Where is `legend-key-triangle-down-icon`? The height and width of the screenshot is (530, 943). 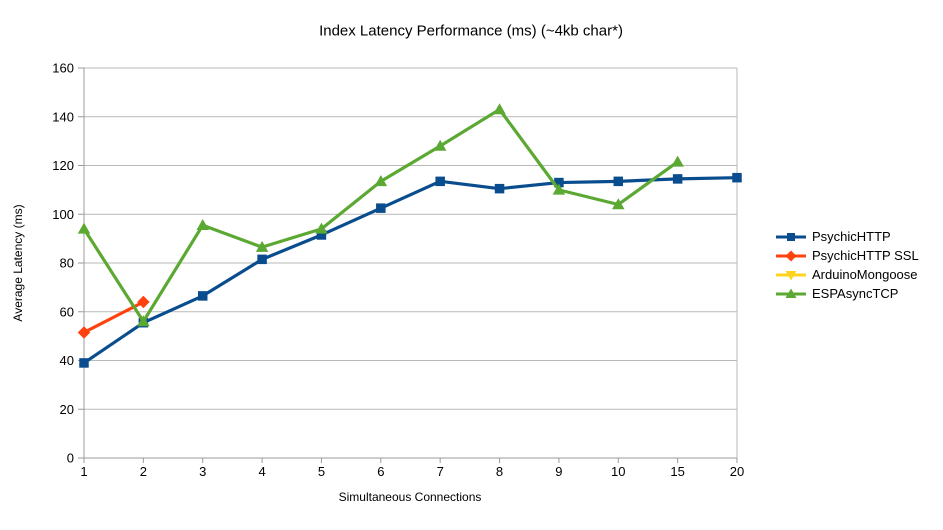 legend-key-triangle-down-icon is located at coordinates (791, 275).